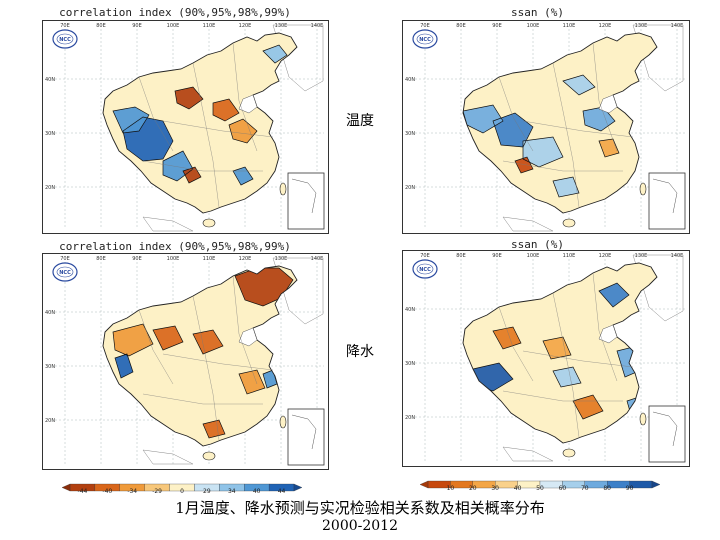  Describe the element at coordinates (175, 12) in the screenshot. I see `map-title-temp-correlation: correlation index (90%,95%,98%,99%)` at that location.